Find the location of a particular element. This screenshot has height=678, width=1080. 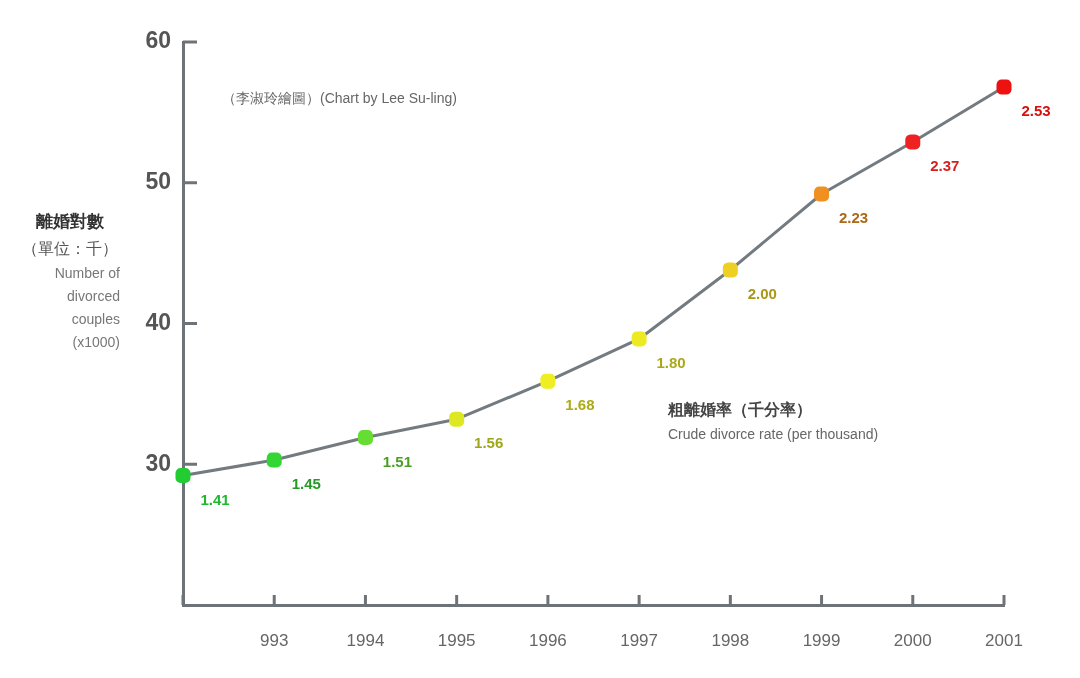

x-tick-label: 993 is located at coordinates (274, 640).